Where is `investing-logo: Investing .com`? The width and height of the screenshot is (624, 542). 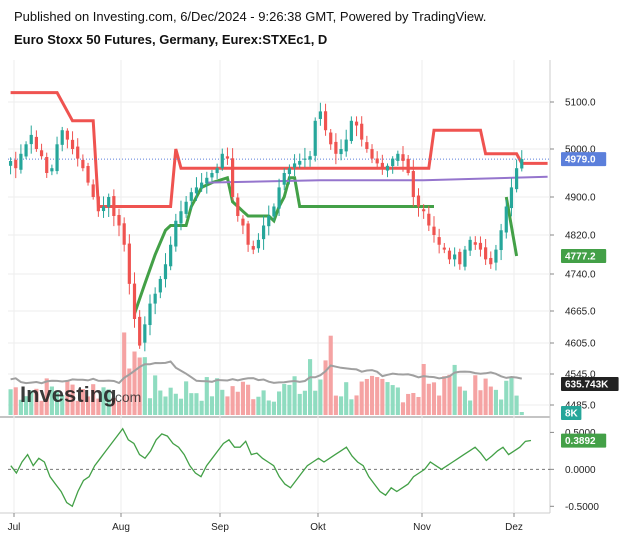
investing-logo: Investing .com is located at coordinates (80, 394).